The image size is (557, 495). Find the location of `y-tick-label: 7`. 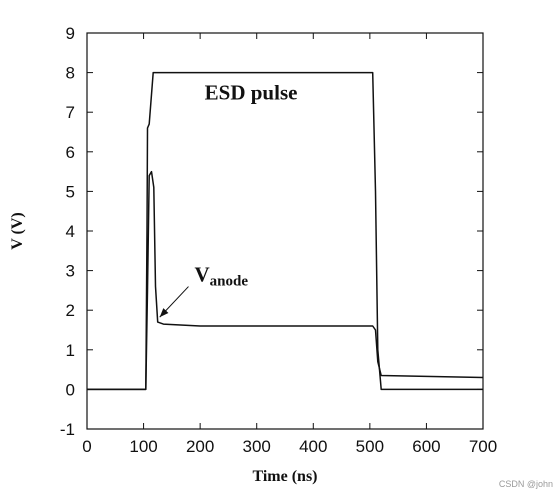

y-tick-label: 7 is located at coordinates (70, 112).